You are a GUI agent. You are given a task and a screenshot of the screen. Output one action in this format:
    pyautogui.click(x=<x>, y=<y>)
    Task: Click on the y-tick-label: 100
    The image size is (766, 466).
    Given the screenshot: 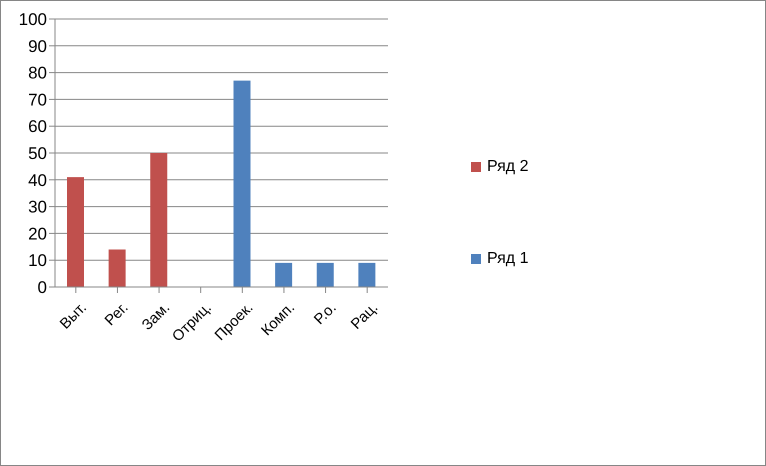 What is the action you would take?
    pyautogui.click(x=32, y=20)
    